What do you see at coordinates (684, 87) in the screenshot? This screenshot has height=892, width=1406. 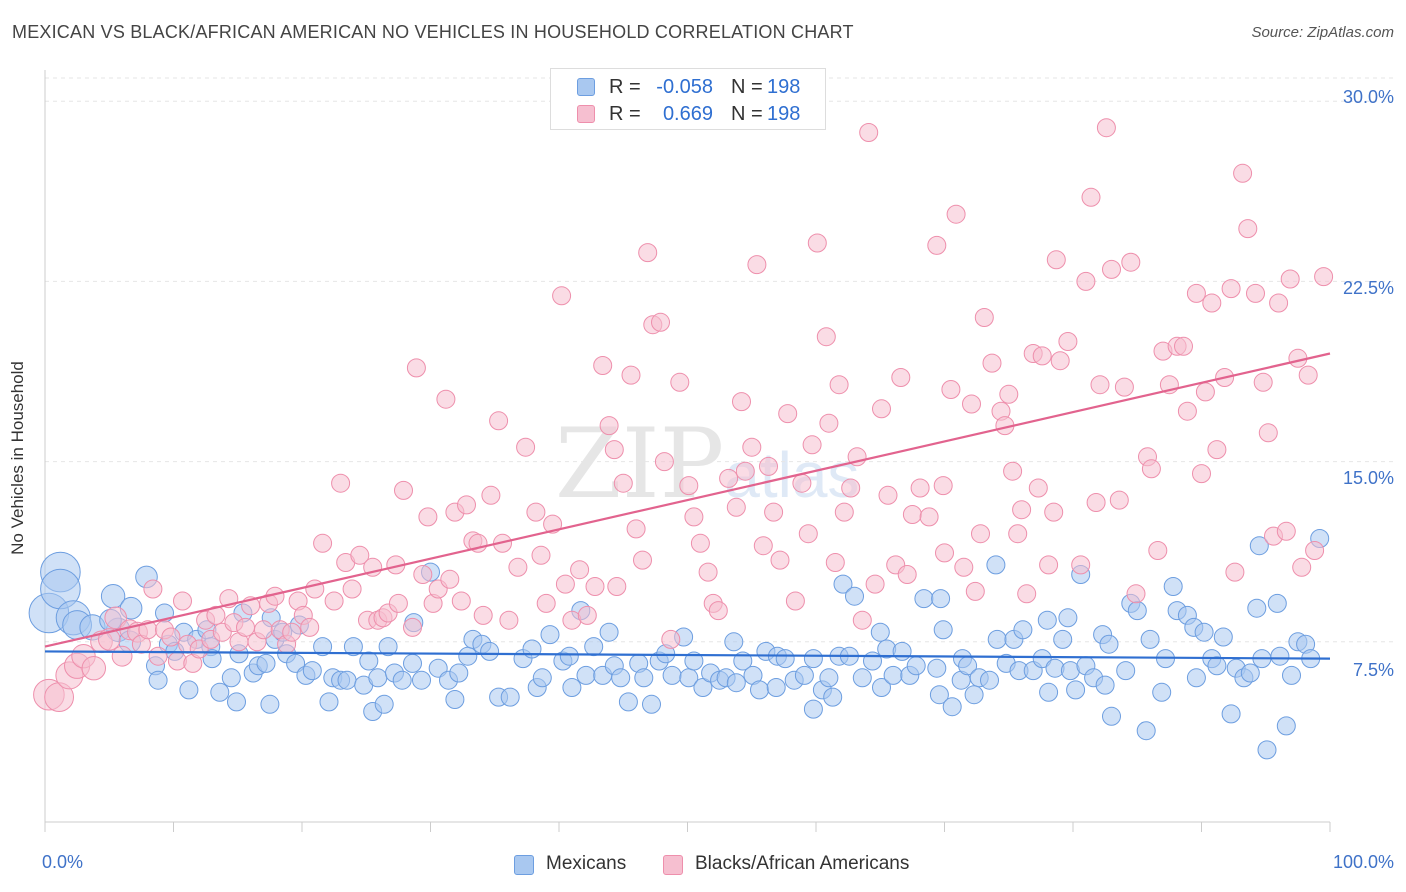 I see `legend-r-value: -0.058` at bounding box center [684, 87].